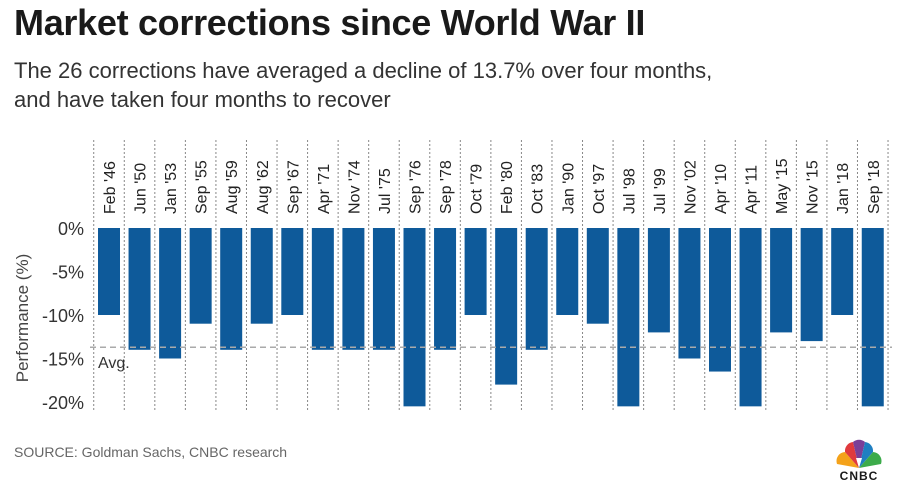  I want to click on category-label: Nov '74, so click(354, 187).